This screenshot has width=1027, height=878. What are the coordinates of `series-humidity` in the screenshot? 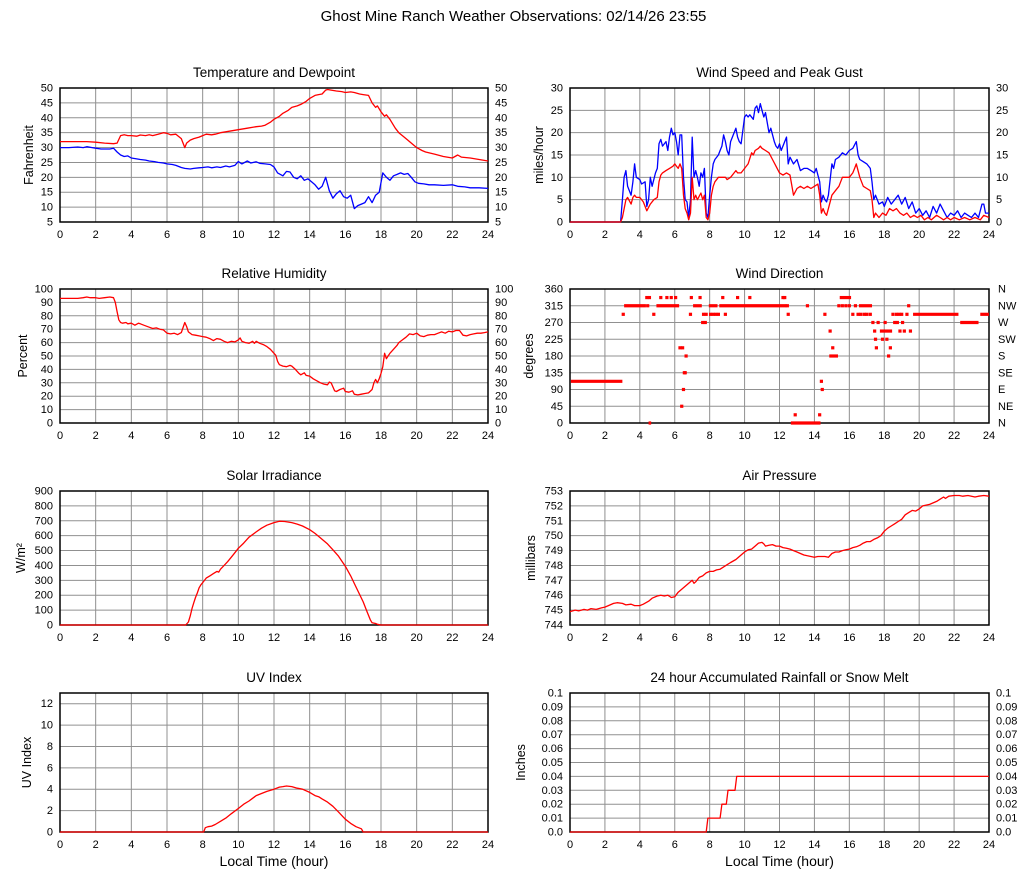 It's located at (274, 346).